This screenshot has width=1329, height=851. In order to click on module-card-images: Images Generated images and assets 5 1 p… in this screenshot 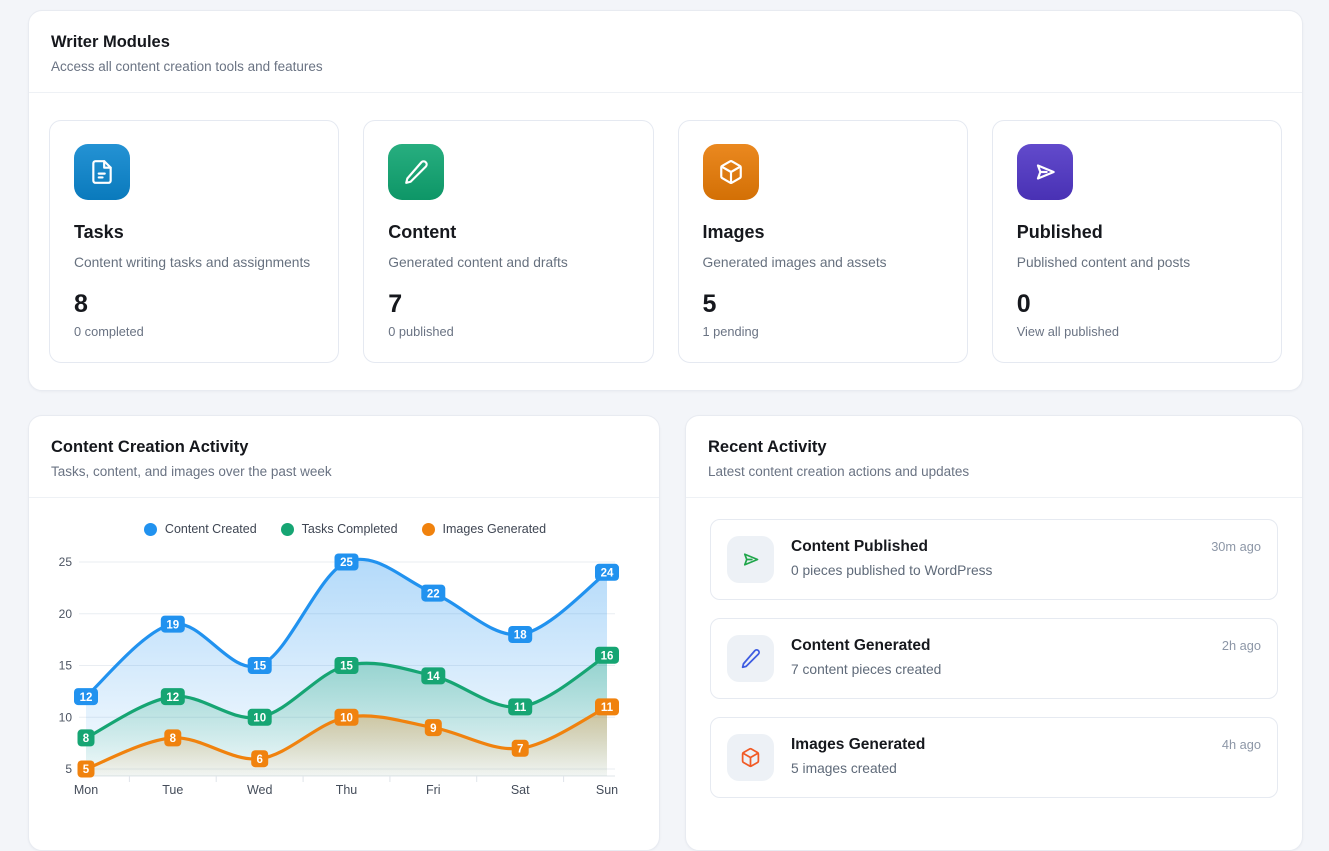, I will do `click(822, 241)`.